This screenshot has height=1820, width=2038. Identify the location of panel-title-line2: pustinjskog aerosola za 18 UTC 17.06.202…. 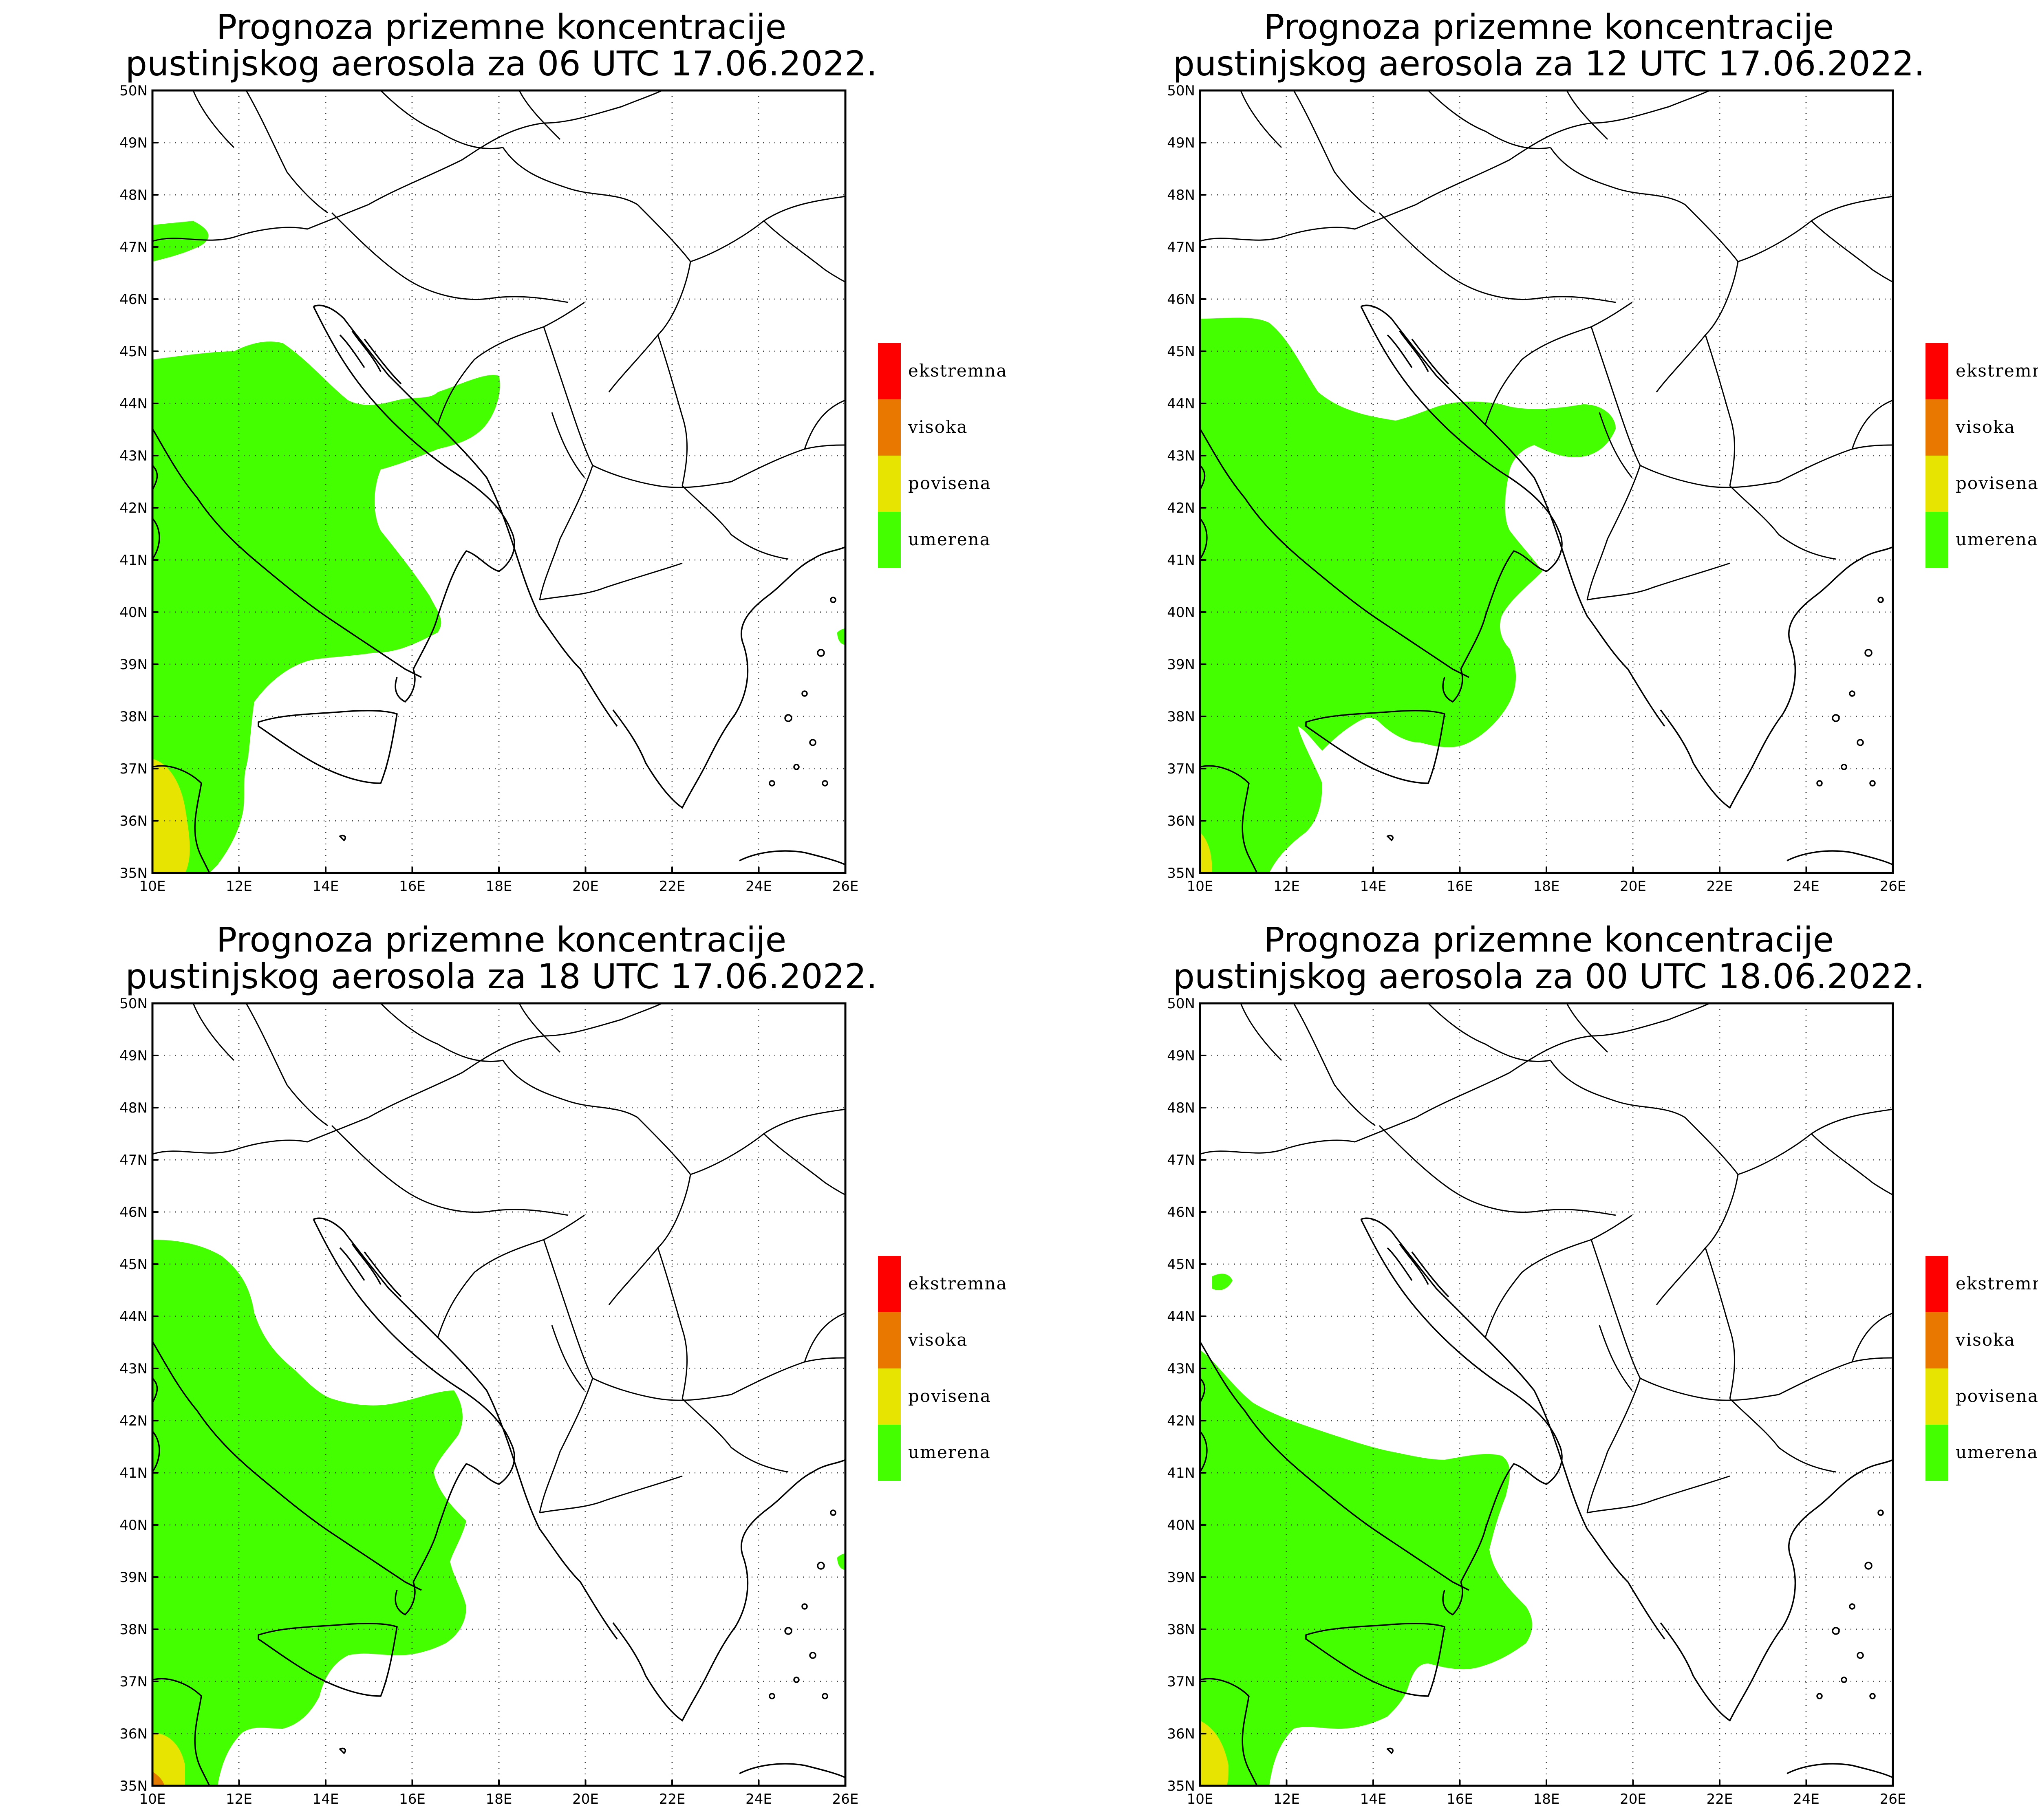
(502, 976).